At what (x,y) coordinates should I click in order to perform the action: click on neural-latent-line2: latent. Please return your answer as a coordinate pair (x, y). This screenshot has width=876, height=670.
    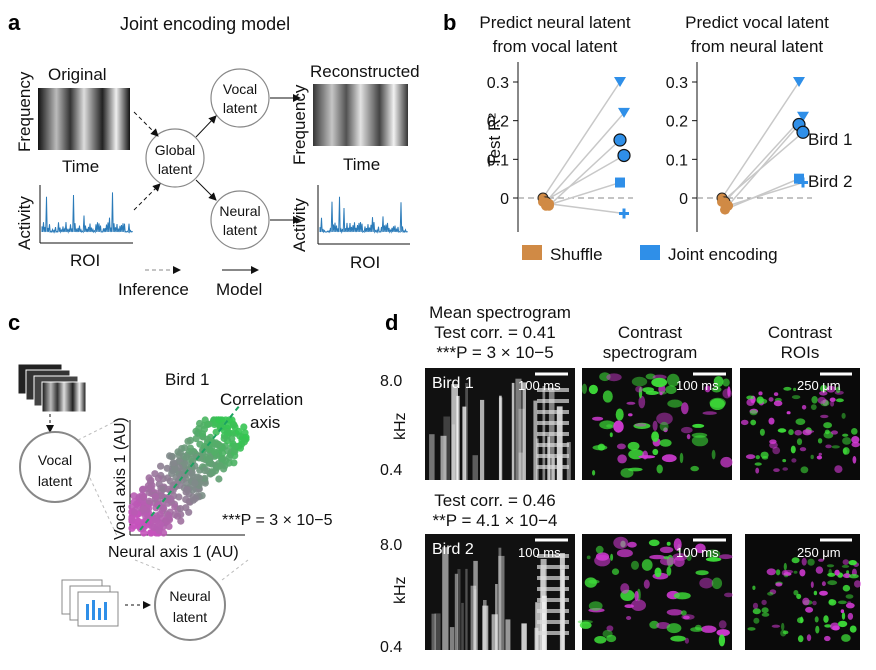
    Looking at the image, I should click on (240, 230).